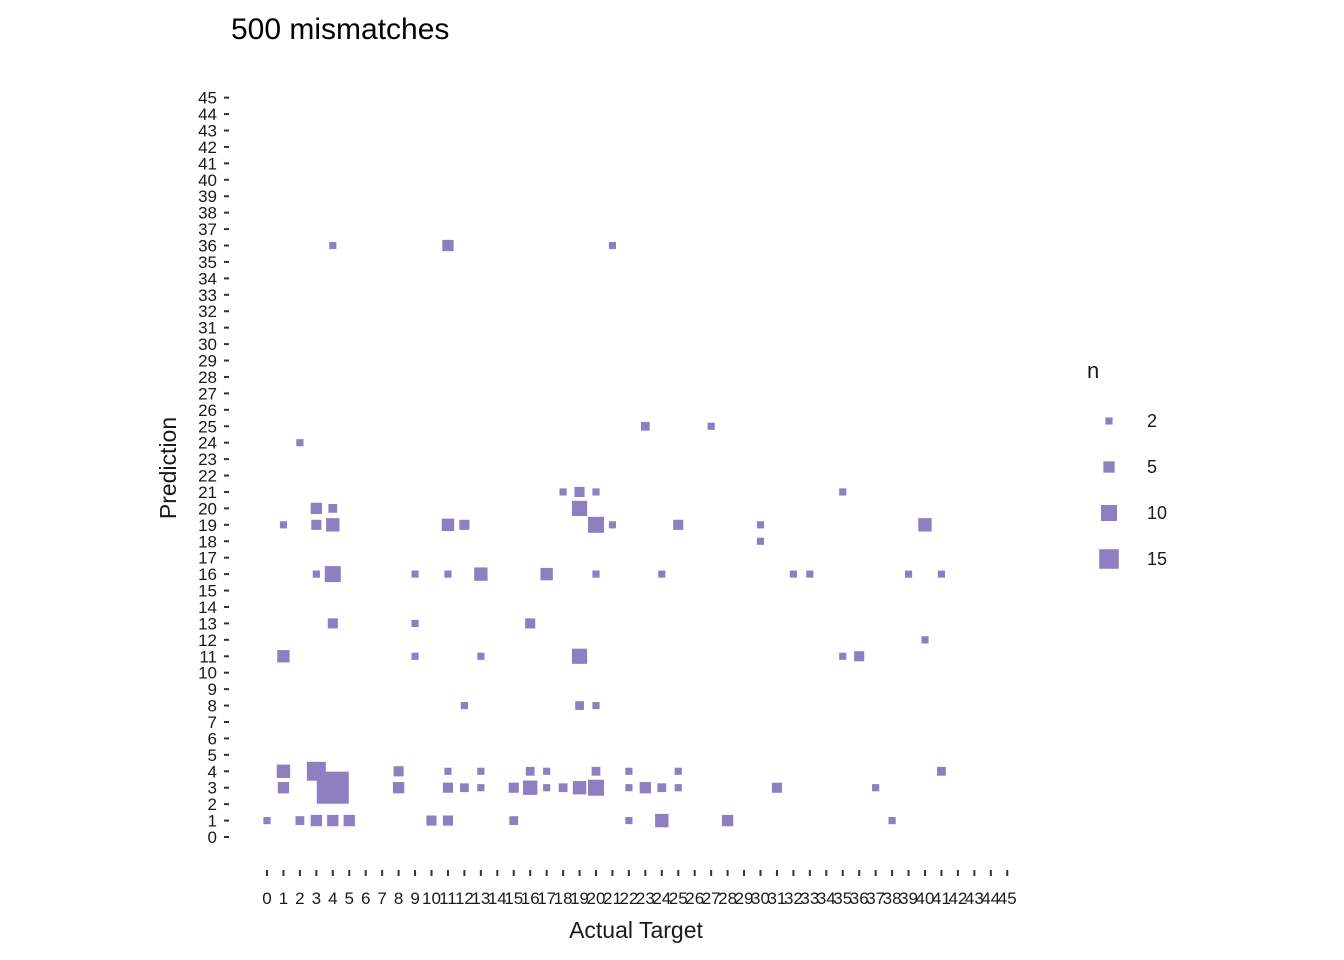  Describe the element at coordinates (207, 262) in the screenshot. I see `y-tick-label: 35` at that location.